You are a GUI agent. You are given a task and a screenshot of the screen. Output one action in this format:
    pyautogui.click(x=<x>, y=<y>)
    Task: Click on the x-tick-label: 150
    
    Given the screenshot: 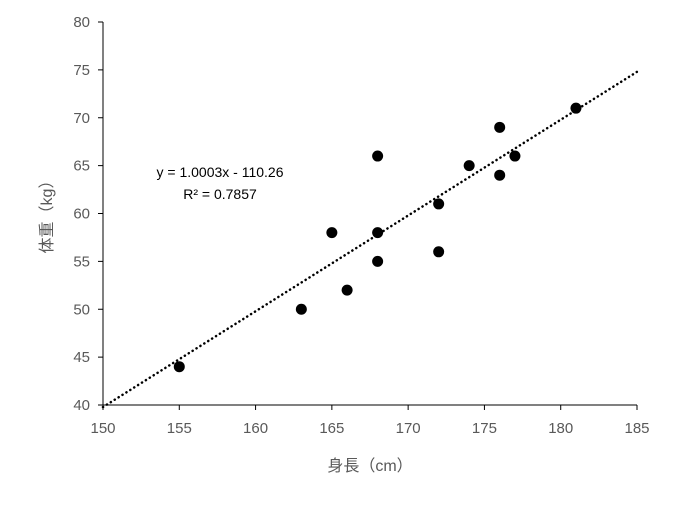 What is the action you would take?
    pyautogui.click(x=102, y=428)
    